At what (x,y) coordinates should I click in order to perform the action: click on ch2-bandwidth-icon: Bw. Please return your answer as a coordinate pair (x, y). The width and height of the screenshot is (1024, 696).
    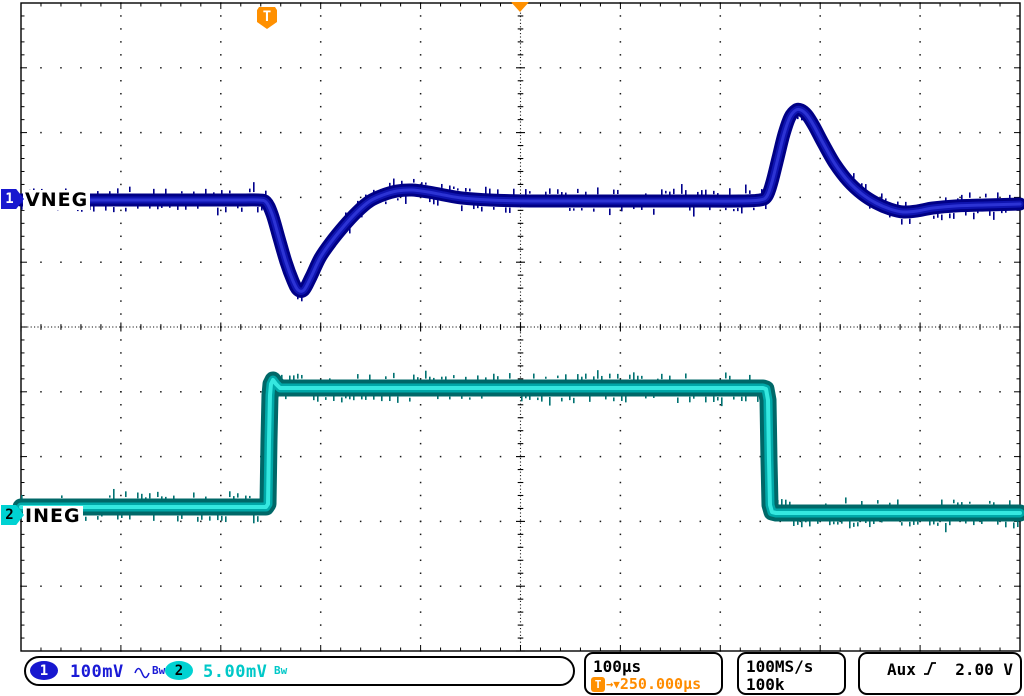
    Looking at the image, I should click on (281, 670).